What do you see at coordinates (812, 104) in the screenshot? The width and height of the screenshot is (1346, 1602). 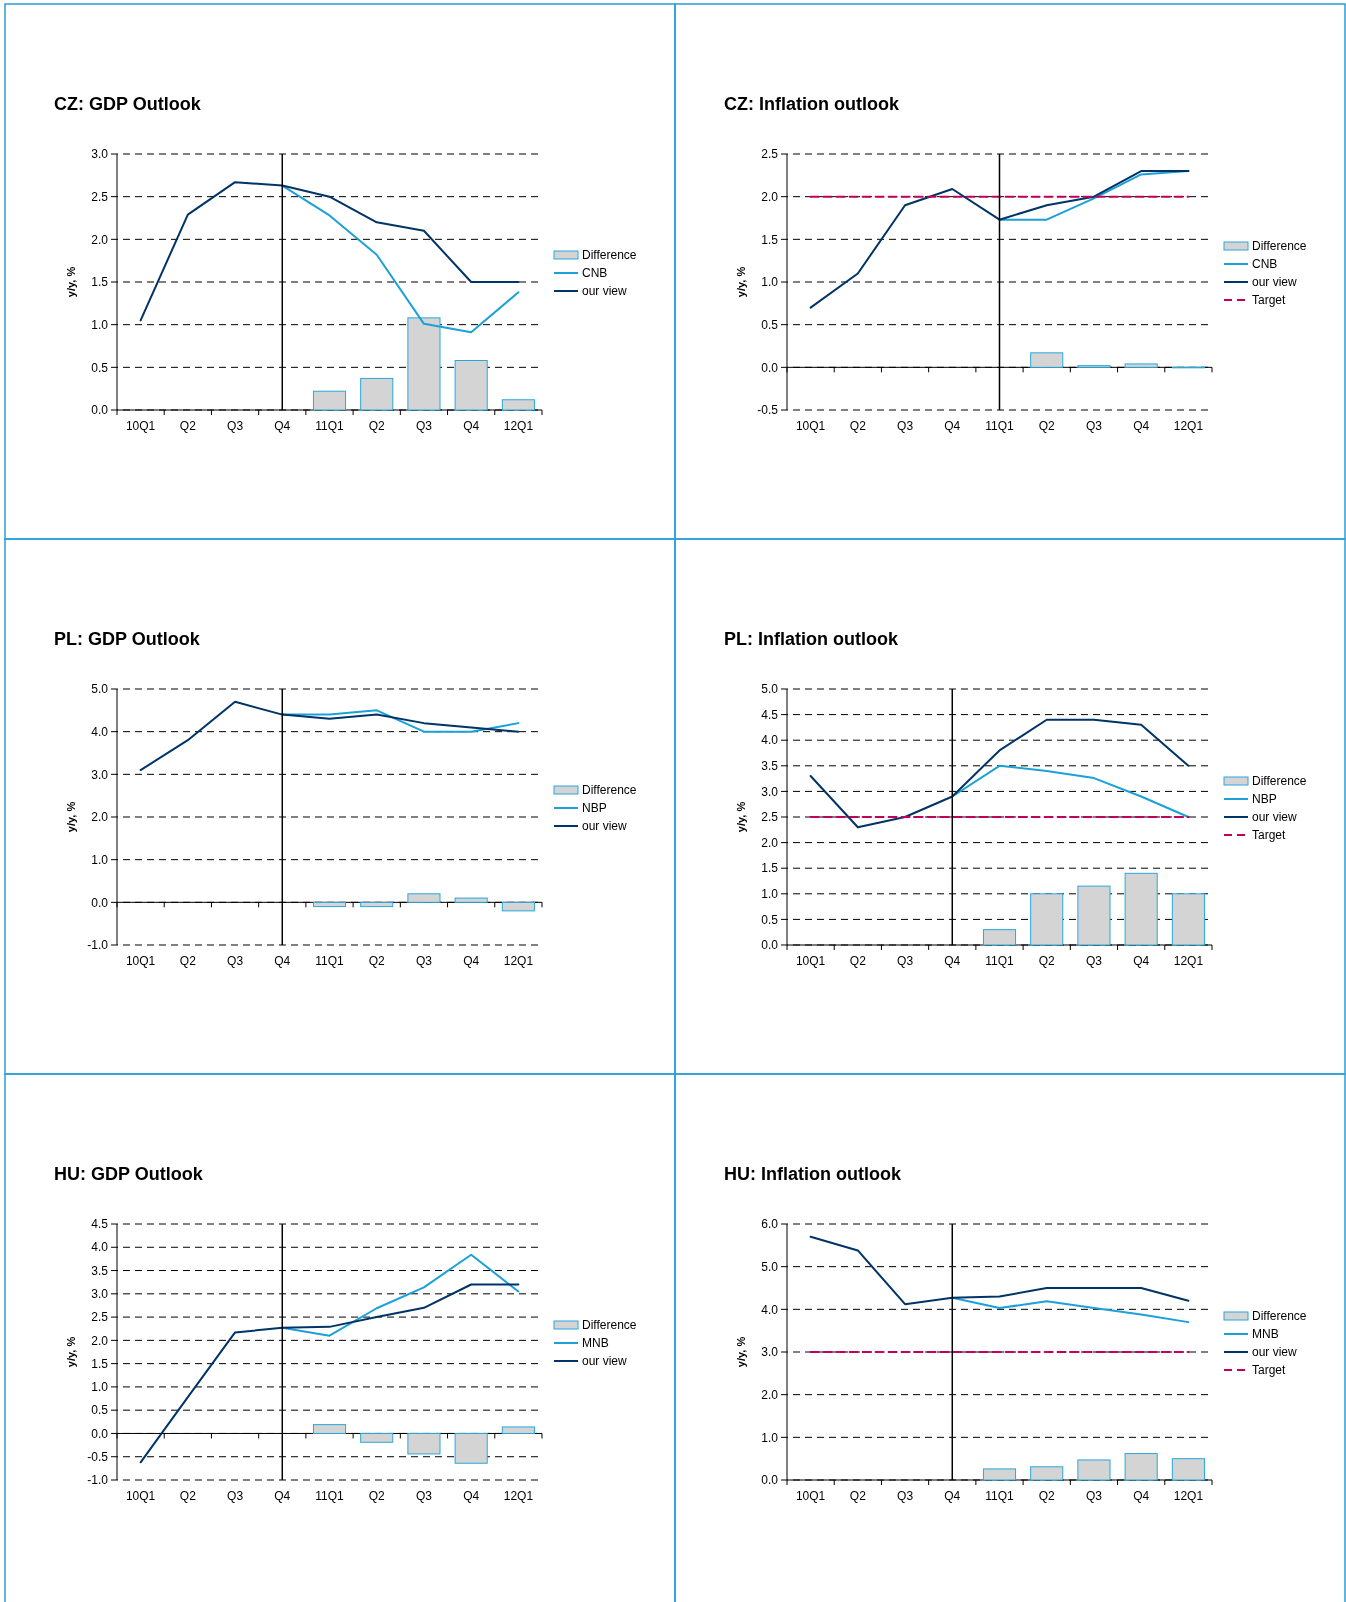 I see `chart-title: CZ: Inflation outlook` at bounding box center [812, 104].